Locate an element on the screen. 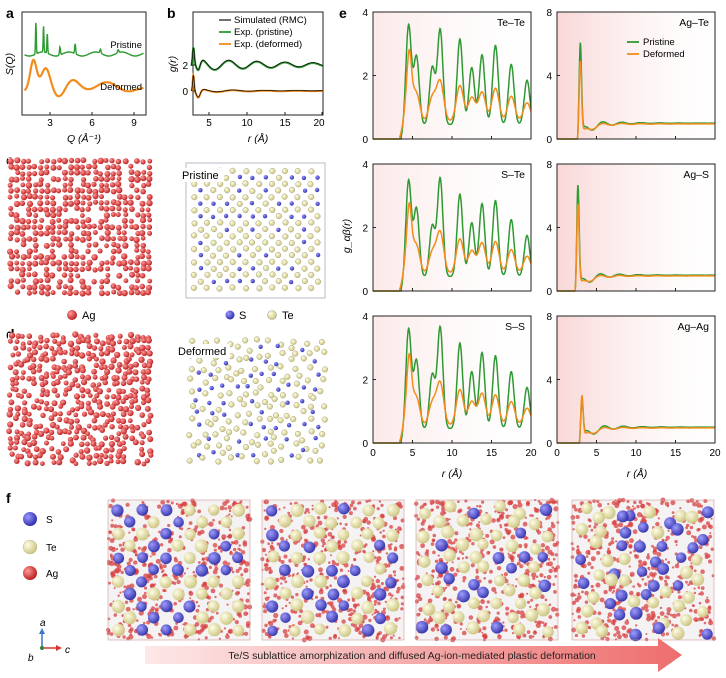 This screenshot has height=678, width=726. pair-label: Ag–Ag is located at coordinates (693, 327).